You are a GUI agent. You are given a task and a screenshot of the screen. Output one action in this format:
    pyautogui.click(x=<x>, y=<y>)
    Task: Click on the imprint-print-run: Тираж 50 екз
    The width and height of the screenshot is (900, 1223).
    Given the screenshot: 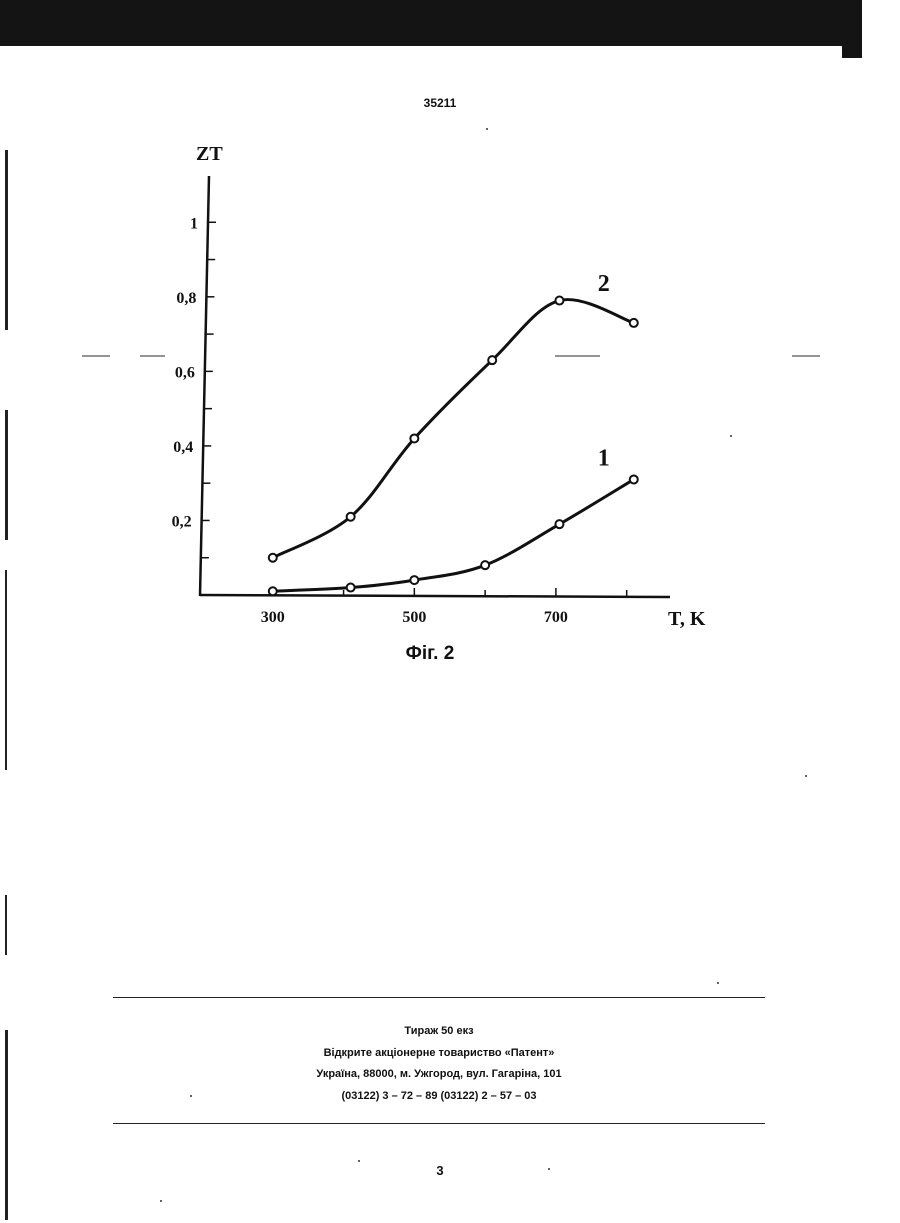 What is the action you would take?
    pyautogui.click(x=439, y=1032)
    